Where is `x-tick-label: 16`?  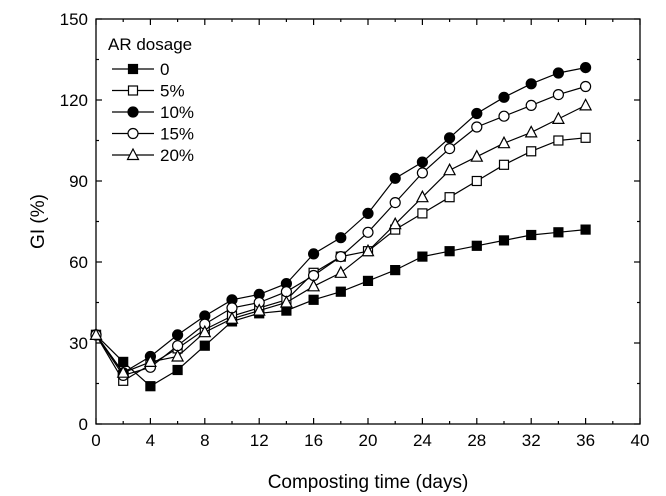 x-tick-label: 16 is located at coordinates (313, 440).